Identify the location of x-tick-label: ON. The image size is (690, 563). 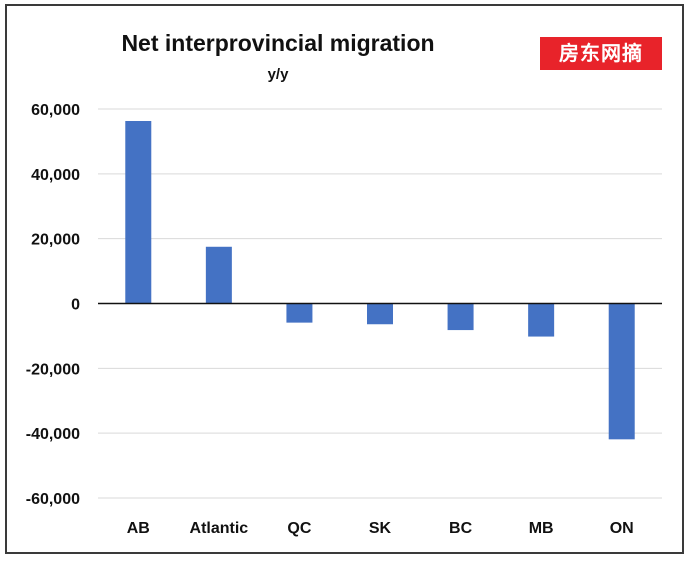
(622, 528).